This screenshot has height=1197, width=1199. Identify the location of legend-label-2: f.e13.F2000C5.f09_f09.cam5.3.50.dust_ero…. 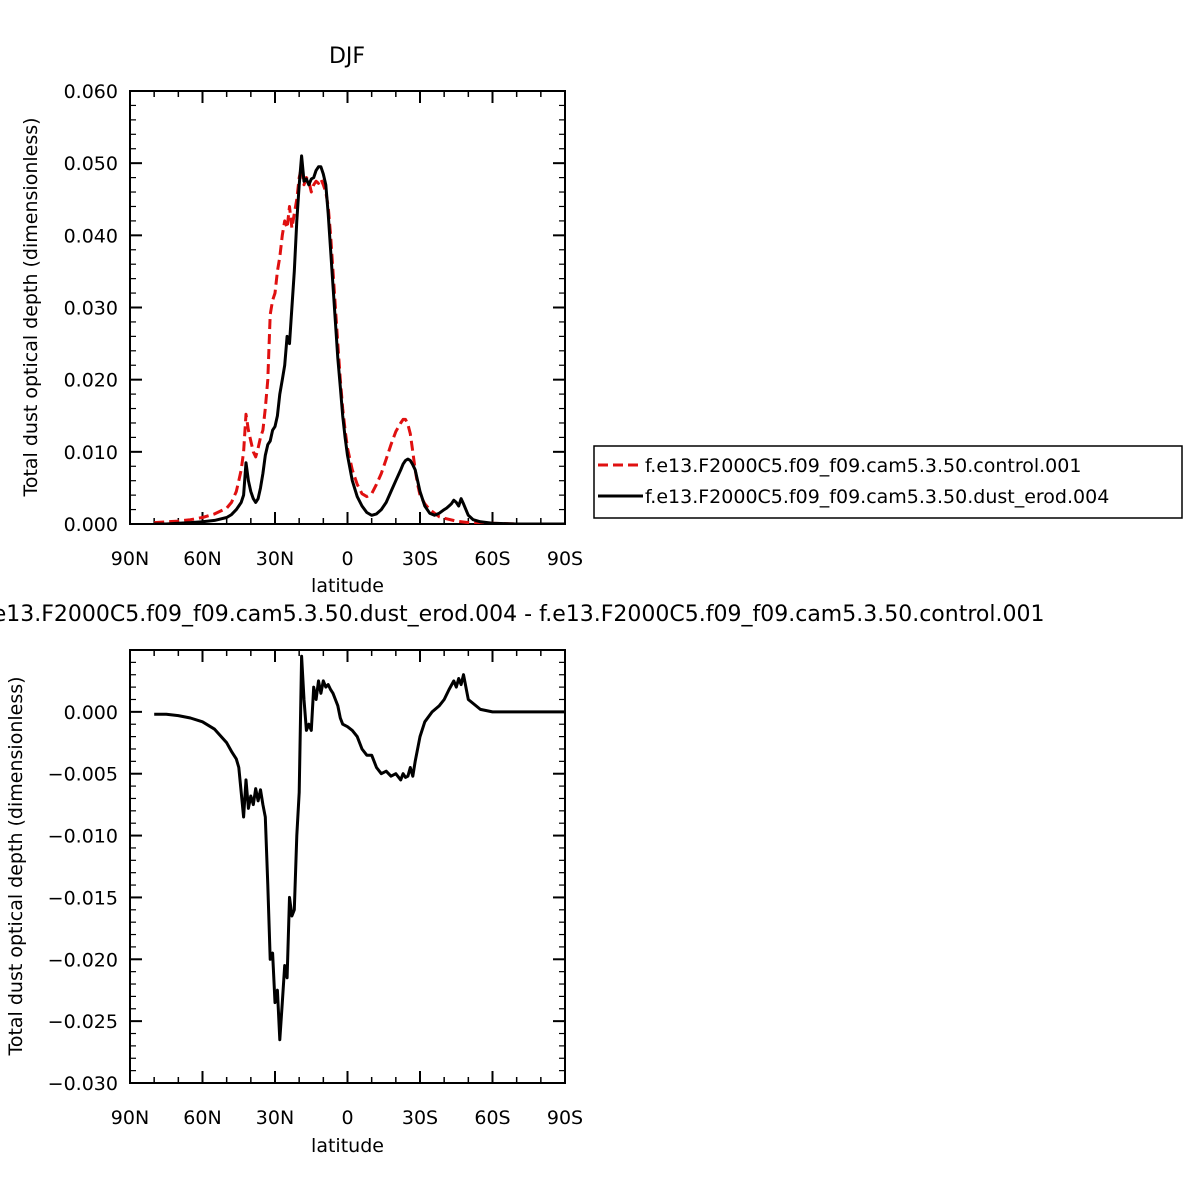
(877, 497).